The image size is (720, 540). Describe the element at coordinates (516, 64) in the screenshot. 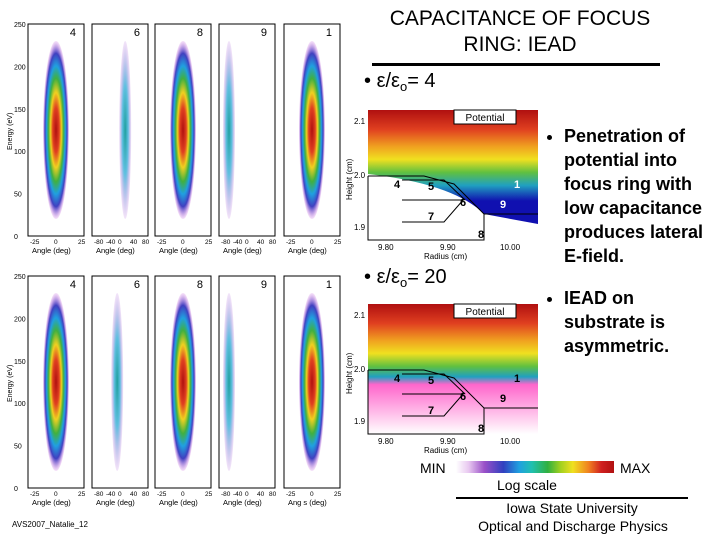

I see `title-underline` at that location.